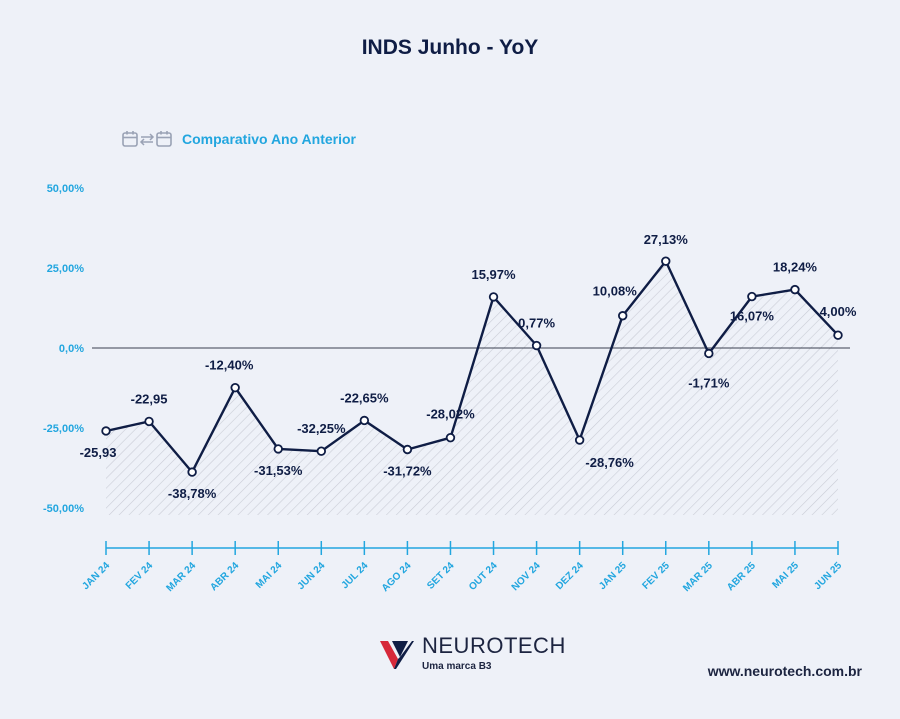 The image size is (900, 719). Describe the element at coordinates (397, 654) in the screenshot. I see `neurotech-logo-icon` at that location.